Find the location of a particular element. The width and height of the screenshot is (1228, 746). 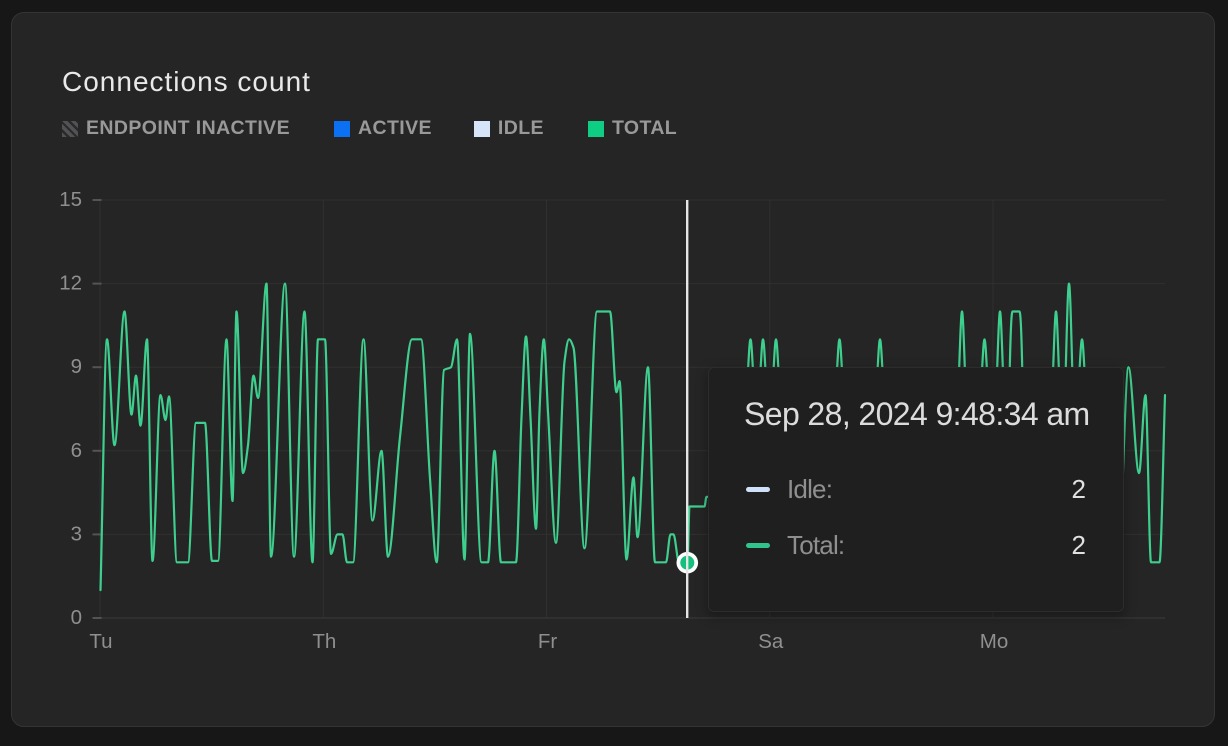

svg-text: Sa is located at coordinates (771, 641).